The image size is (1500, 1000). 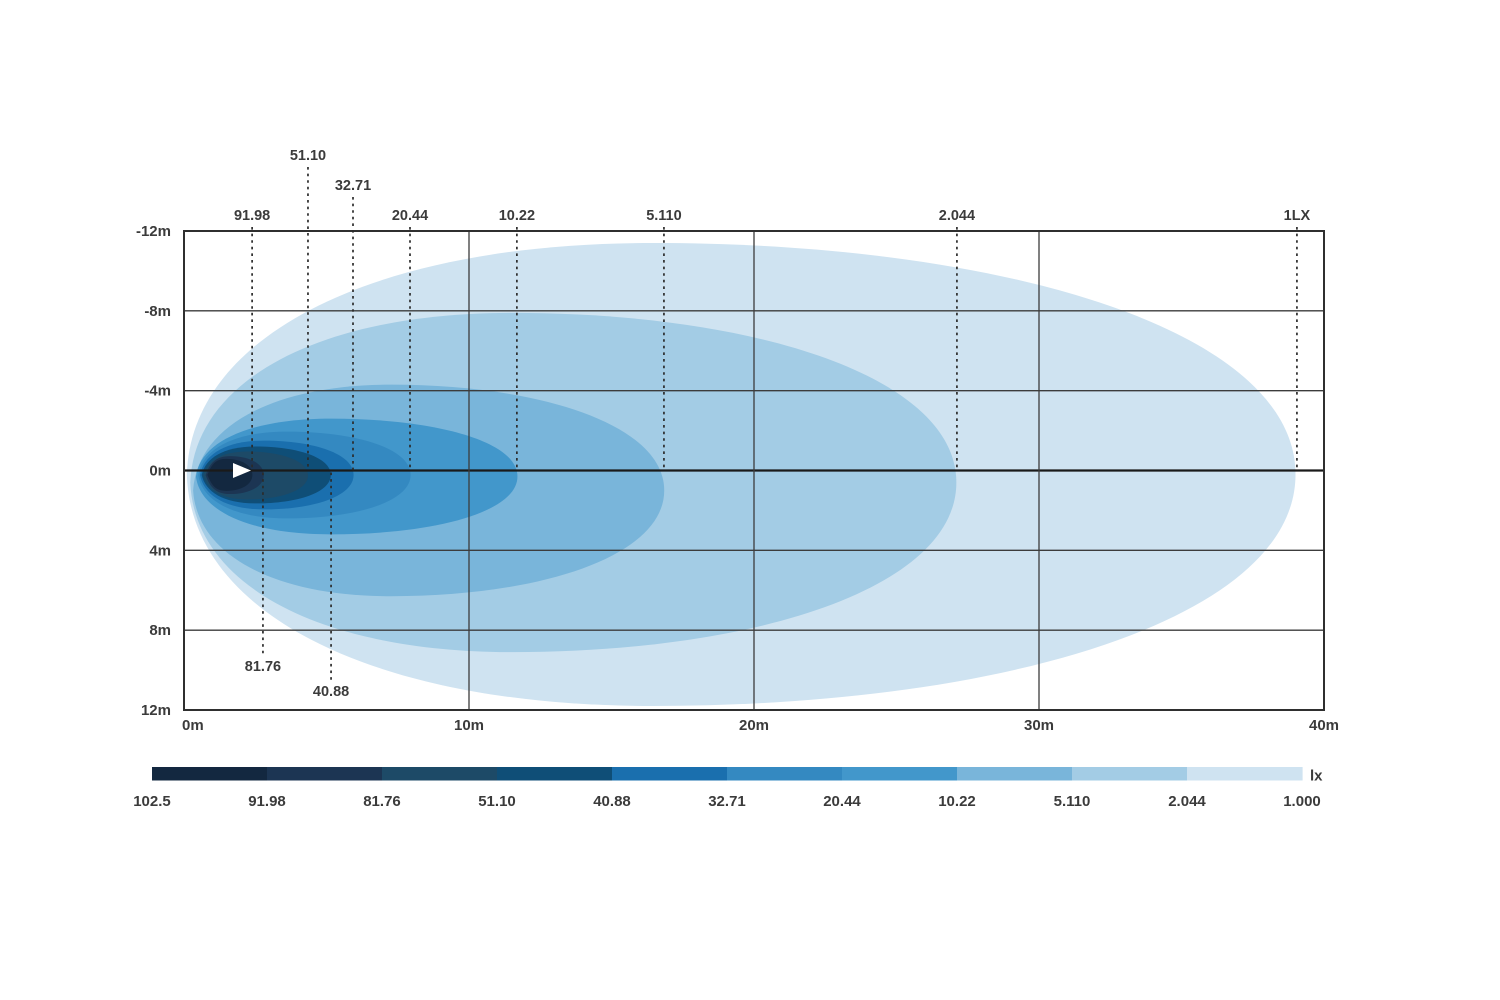 What do you see at coordinates (410, 216) in the screenshot?
I see `callout-label-20.44: 20.44` at bounding box center [410, 216].